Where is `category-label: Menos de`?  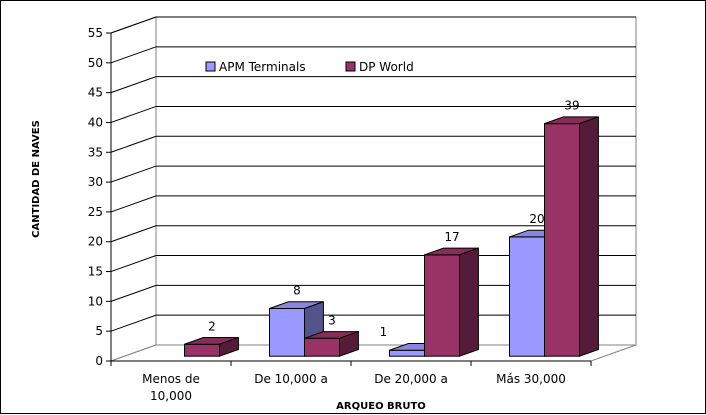 category-label: Menos de is located at coordinates (171, 379).